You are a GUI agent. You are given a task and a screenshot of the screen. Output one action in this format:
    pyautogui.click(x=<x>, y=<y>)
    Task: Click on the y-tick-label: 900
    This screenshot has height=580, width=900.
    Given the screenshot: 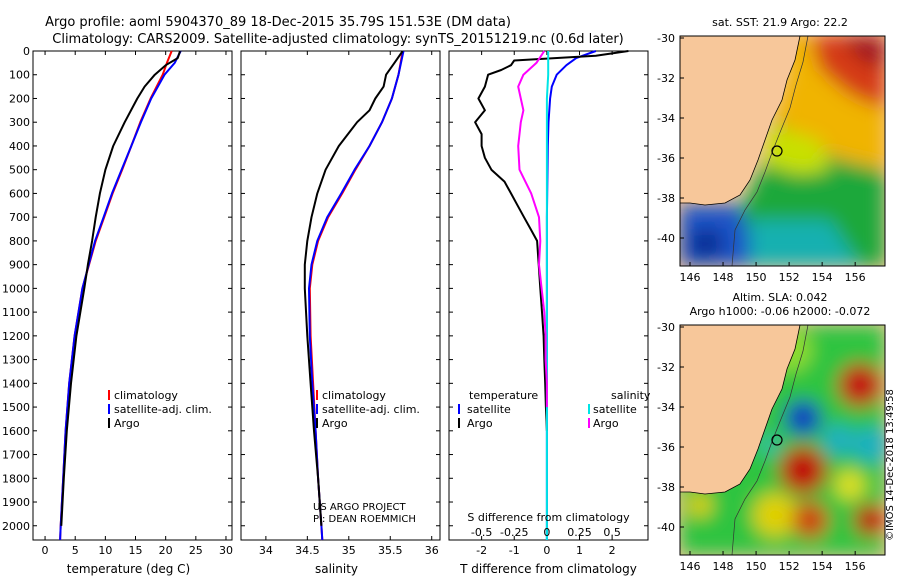 What is the action you would take?
    pyautogui.click(x=19, y=265)
    